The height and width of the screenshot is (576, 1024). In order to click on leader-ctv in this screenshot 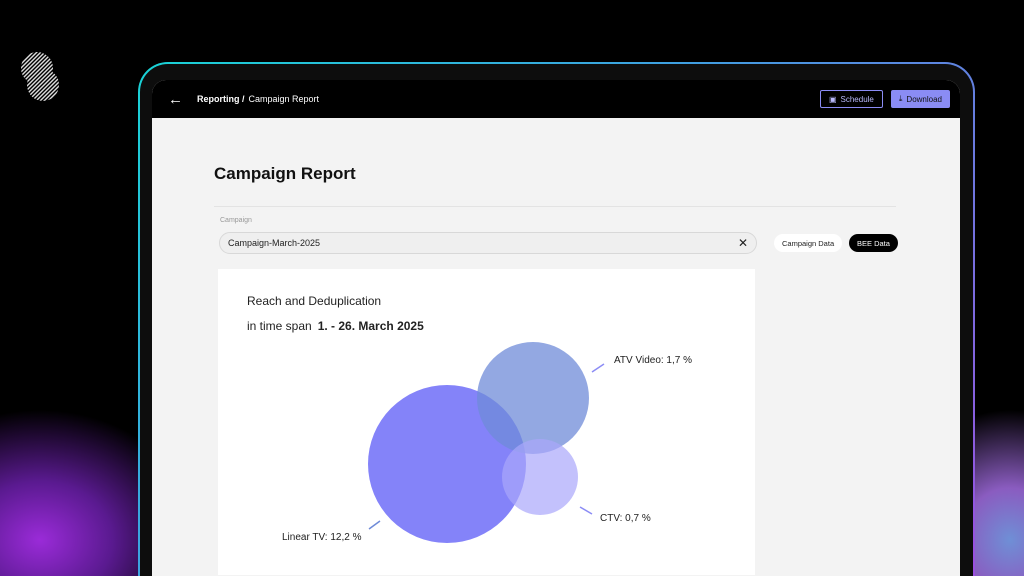, I will do `click(586, 510)`.